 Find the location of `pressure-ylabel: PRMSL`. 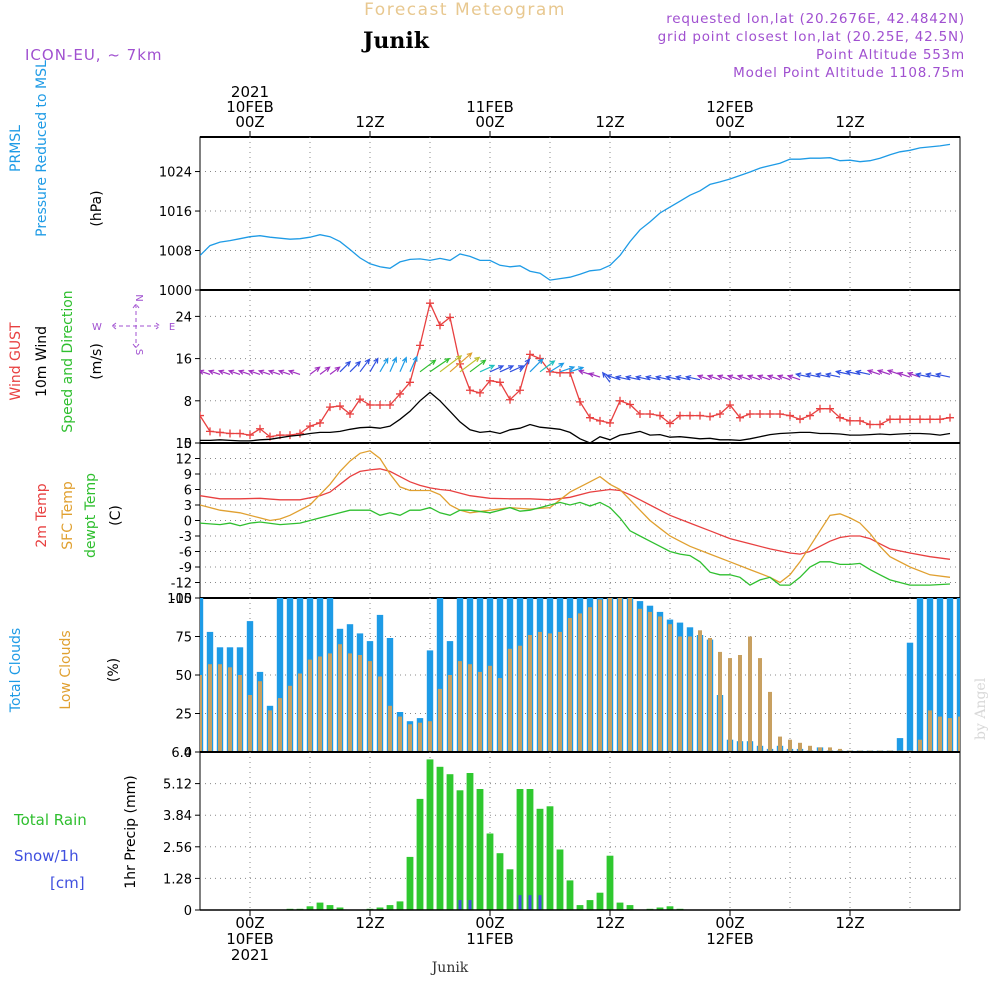

pressure-ylabel: PRMSL is located at coordinates (16, 148).